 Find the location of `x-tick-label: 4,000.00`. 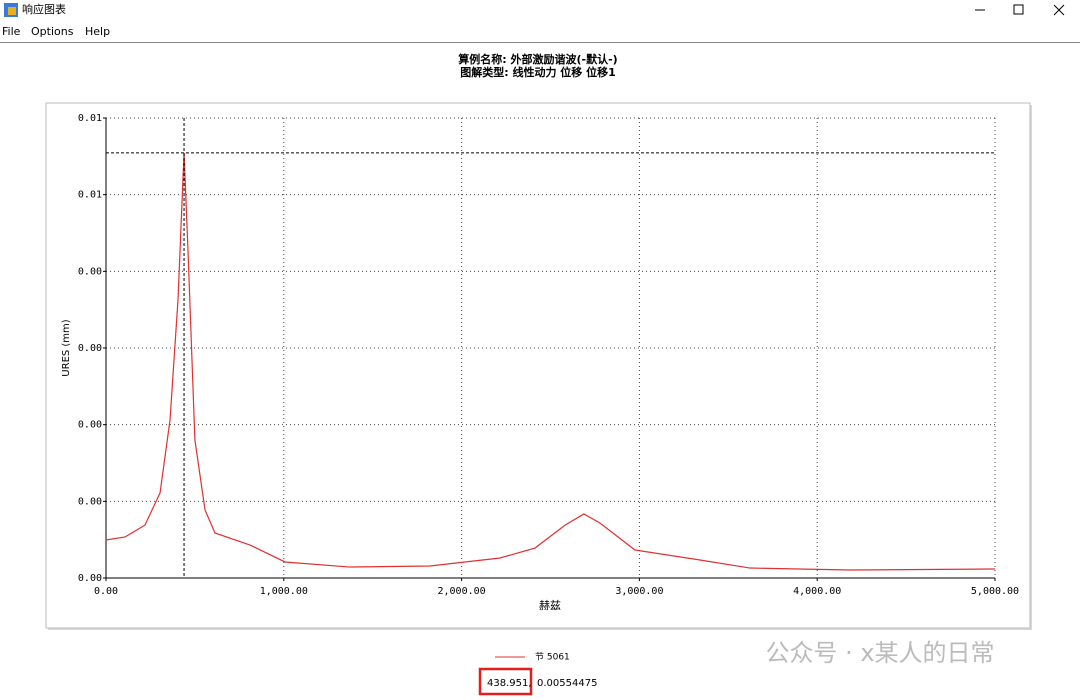

x-tick-label: 4,000.00 is located at coordinates (817, 591).